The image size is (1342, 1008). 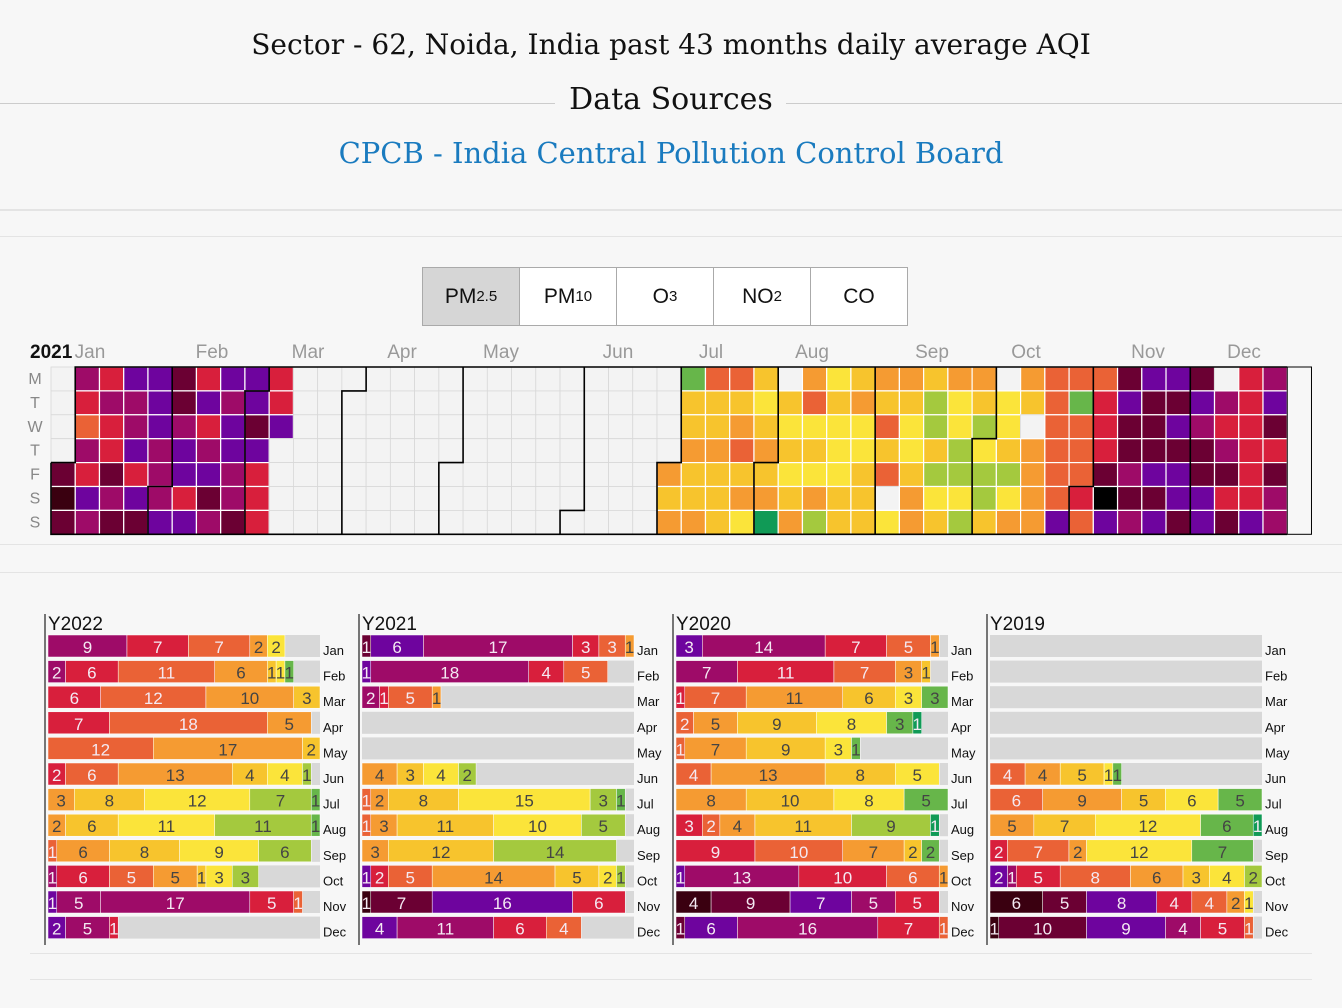 What do you see at coordinates (1017, 624) in the screenshot?
I see `year-panel-title: Y2019` at bounding box center [1017, 624].